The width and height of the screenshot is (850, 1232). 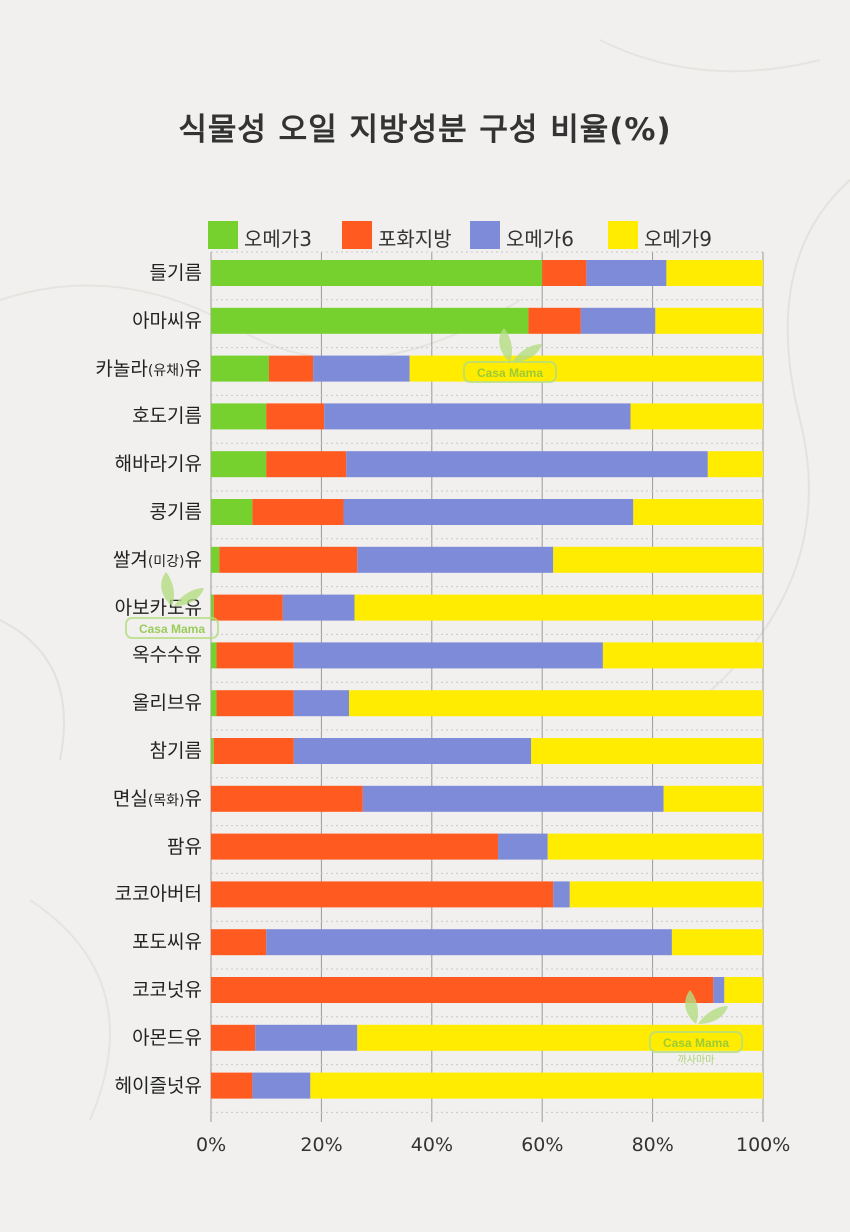 What do you see at coordinates (167, 416) in the screenshot?
I see `category-label: 호도기름` at bounding box center [167, 416].